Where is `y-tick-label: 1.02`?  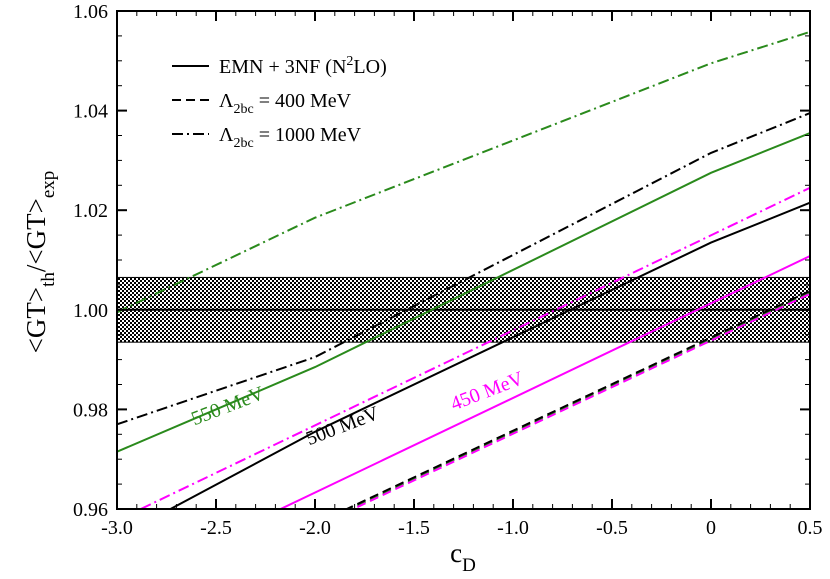
y-tick-label: 1.02 is located at coordinates (90, 211).